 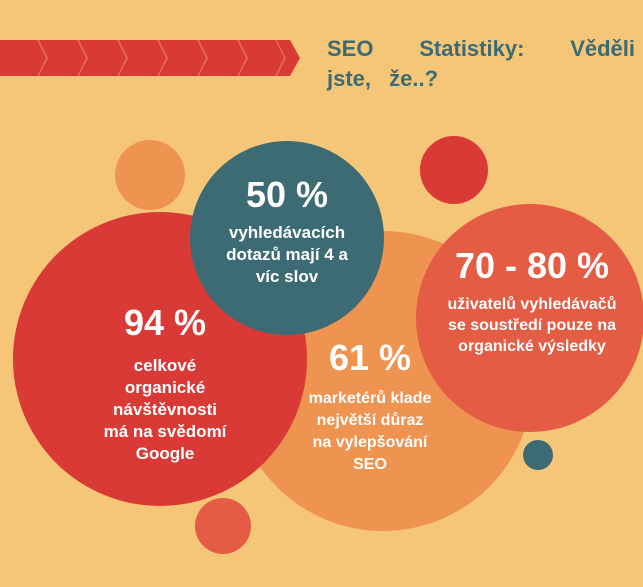 What do you see at coordinates (370, 357) in the screenshot?
I see `stat-61-value: 61 %` at bounding box center [370, 357].